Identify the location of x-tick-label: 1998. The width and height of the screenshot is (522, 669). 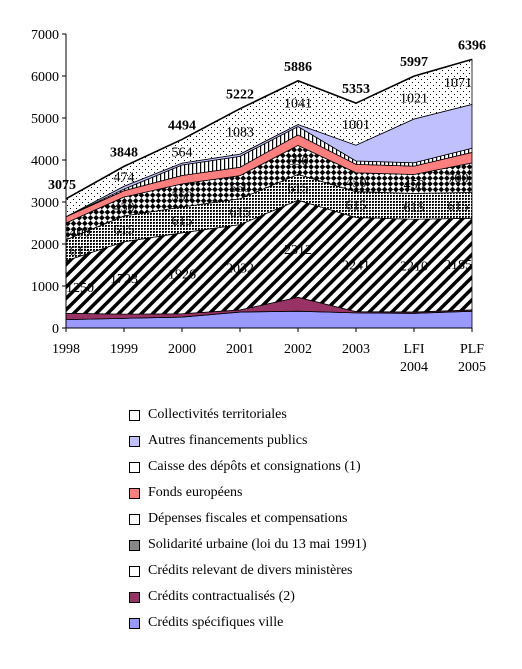
(66, 349).